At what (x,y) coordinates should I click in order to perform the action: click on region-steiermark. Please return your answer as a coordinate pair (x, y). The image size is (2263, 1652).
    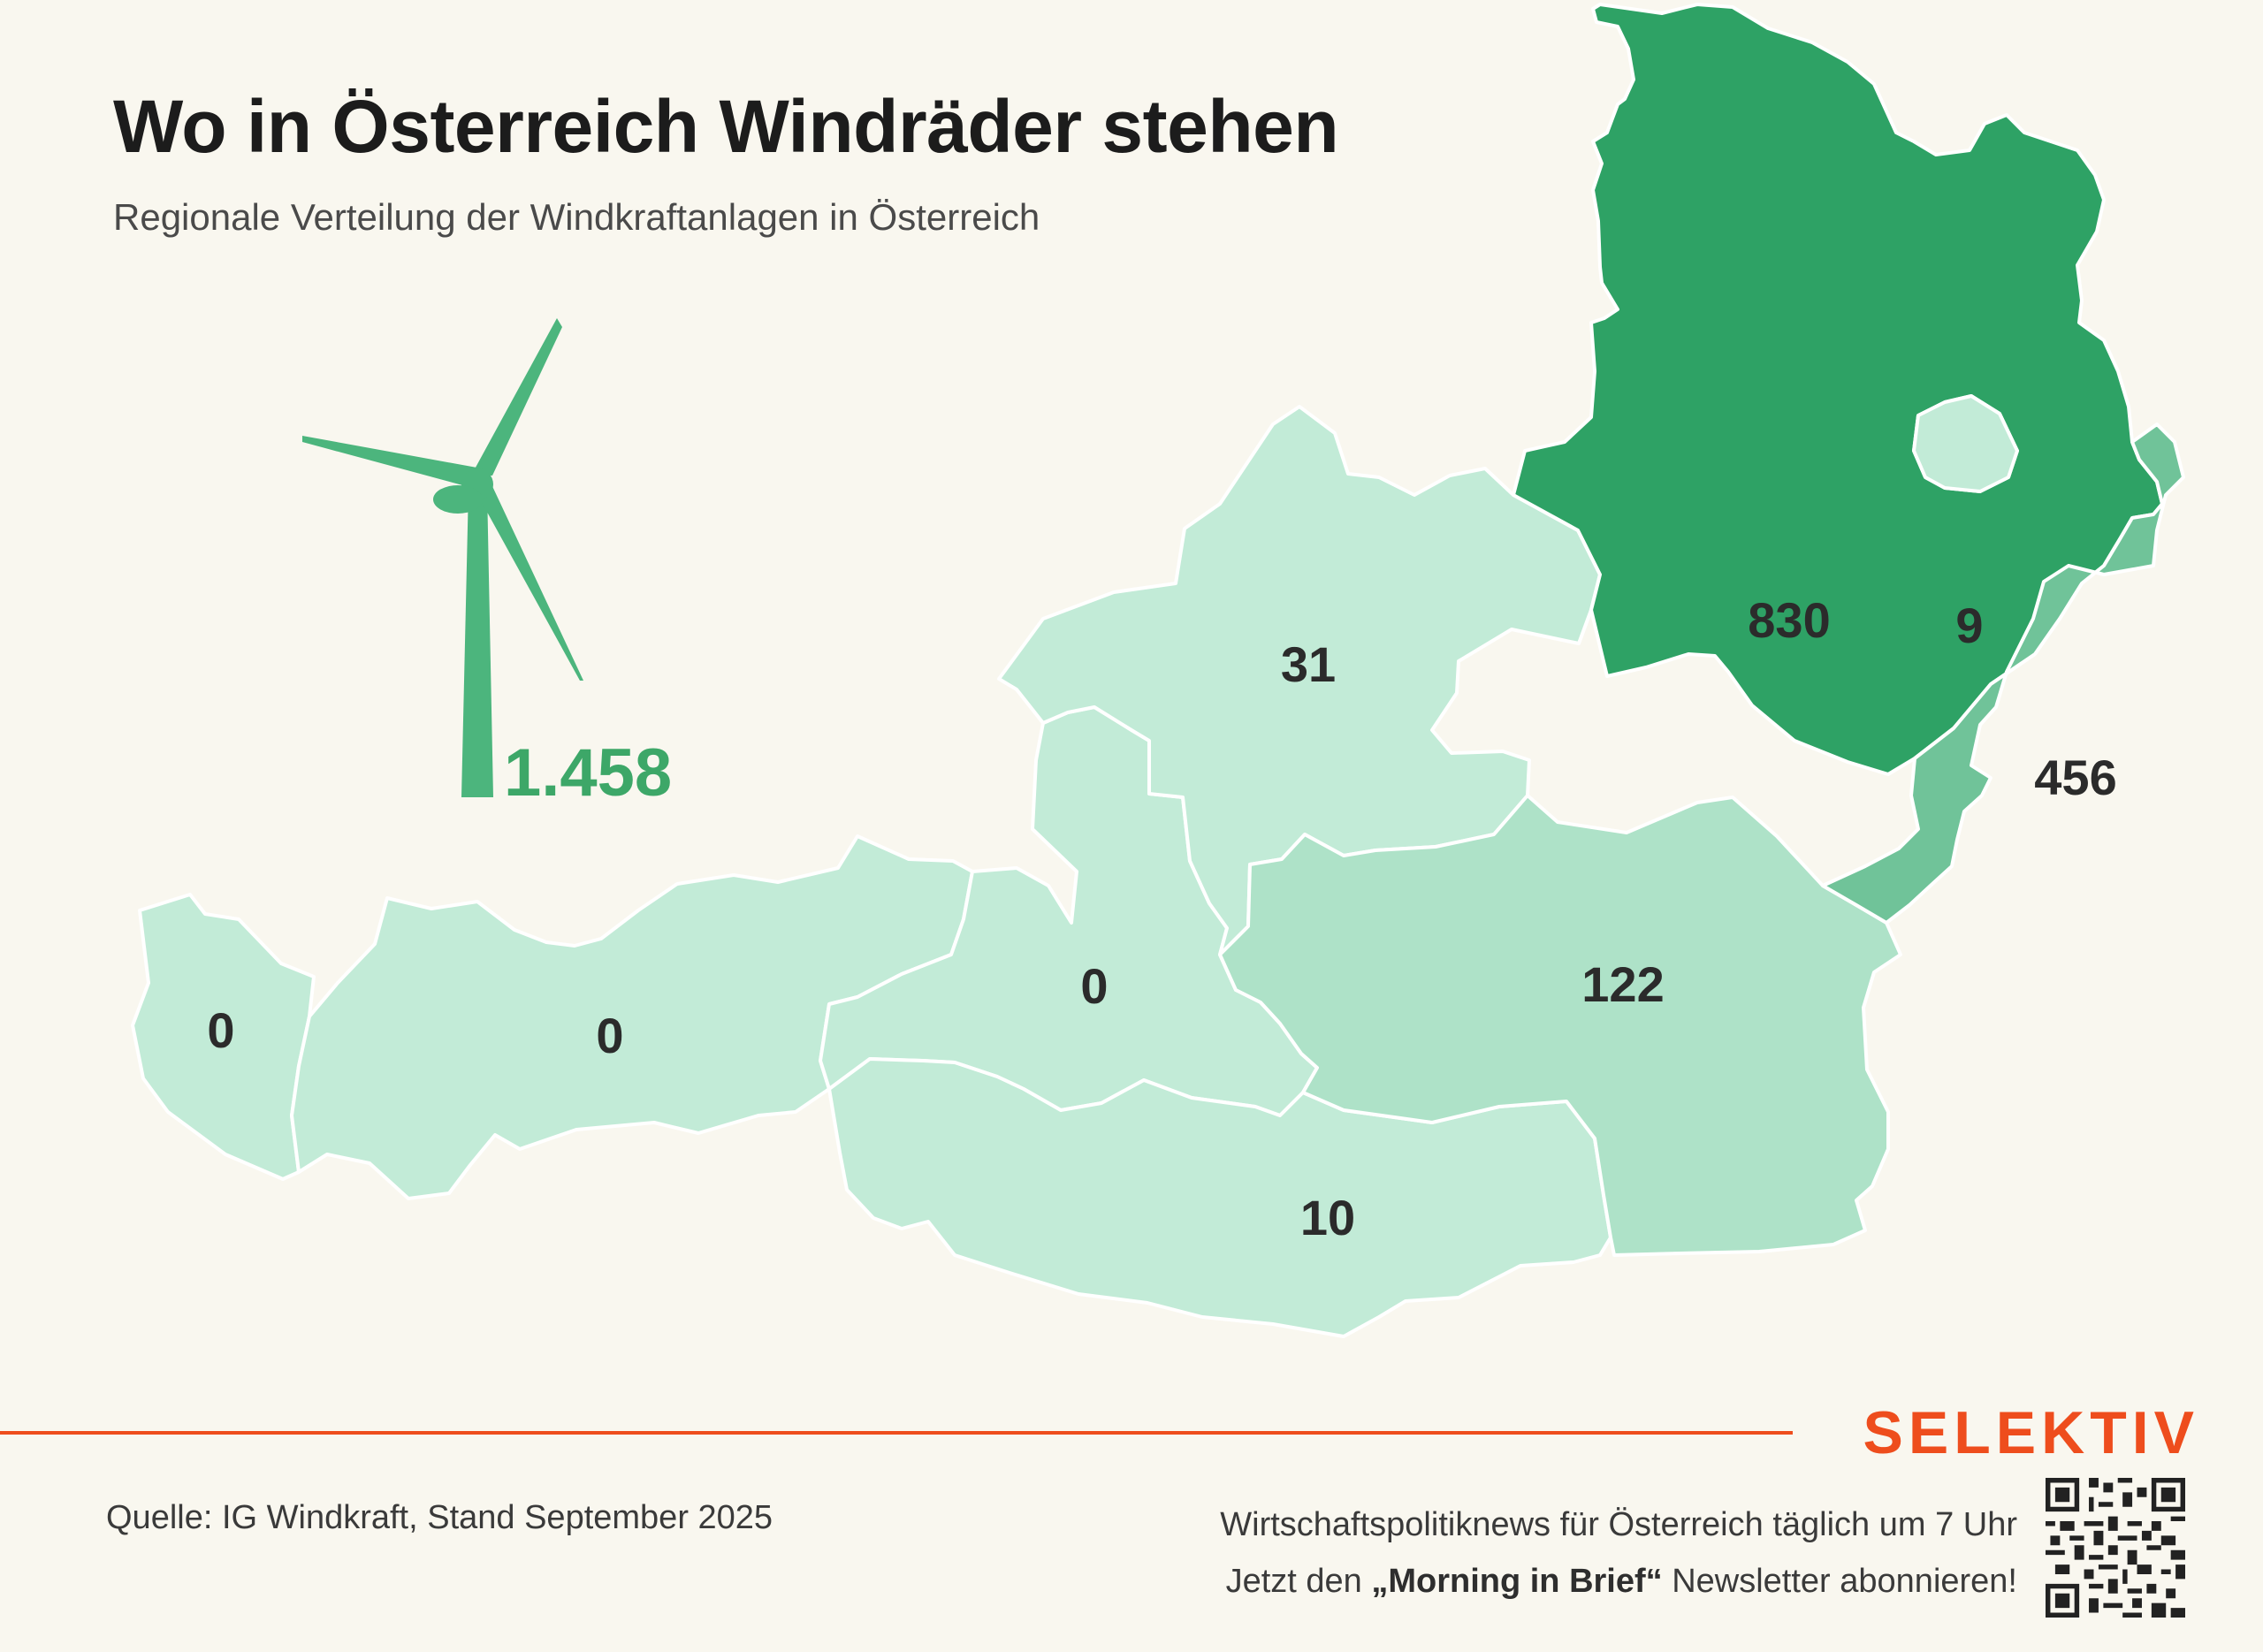
    Looking at the image, I should click on (1560, 1026).